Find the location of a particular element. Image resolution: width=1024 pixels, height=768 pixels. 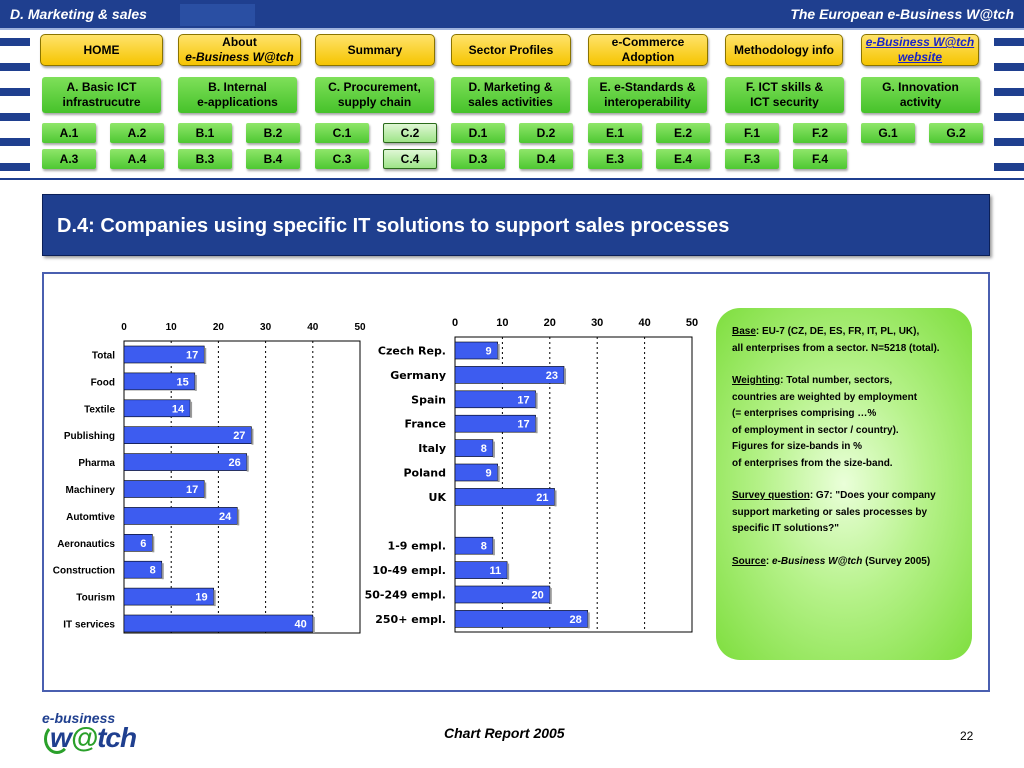

section-button-f: F. ICT skills & ICT security is located at coordinates (784, 95).